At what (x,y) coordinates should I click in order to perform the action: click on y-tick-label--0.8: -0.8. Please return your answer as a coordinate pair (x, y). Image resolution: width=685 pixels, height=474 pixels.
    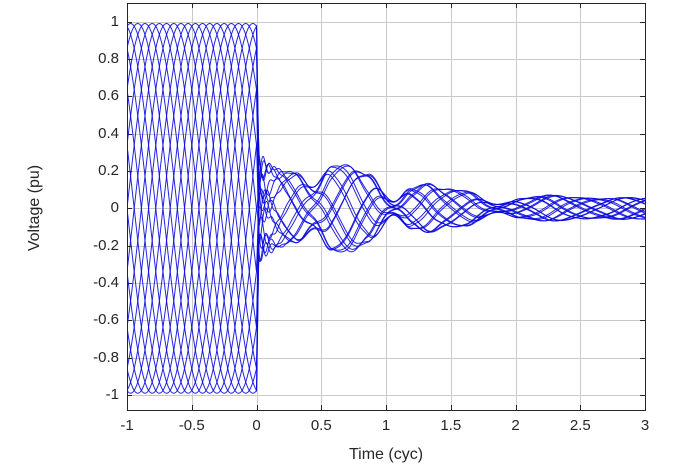
    Looking at the image, I should click on (106, 357).